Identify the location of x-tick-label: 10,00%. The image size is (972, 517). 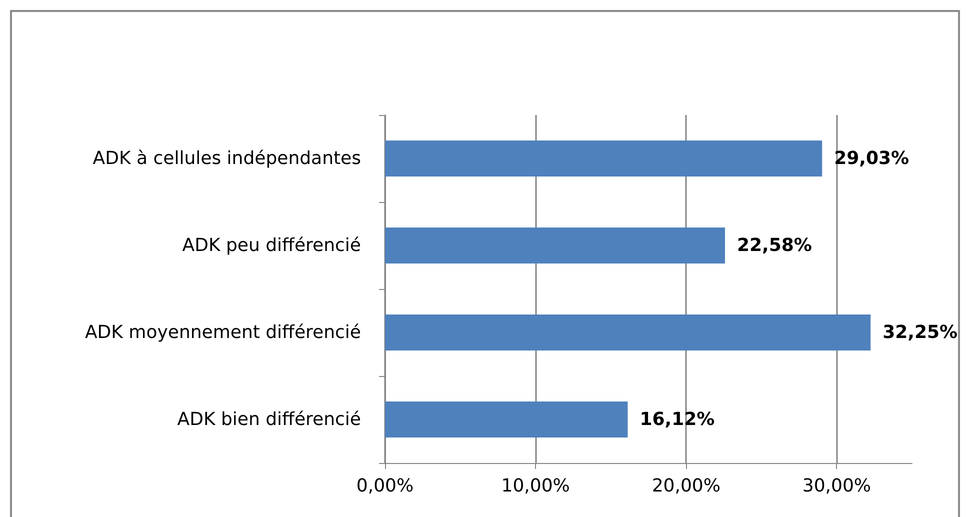
(535, 486).